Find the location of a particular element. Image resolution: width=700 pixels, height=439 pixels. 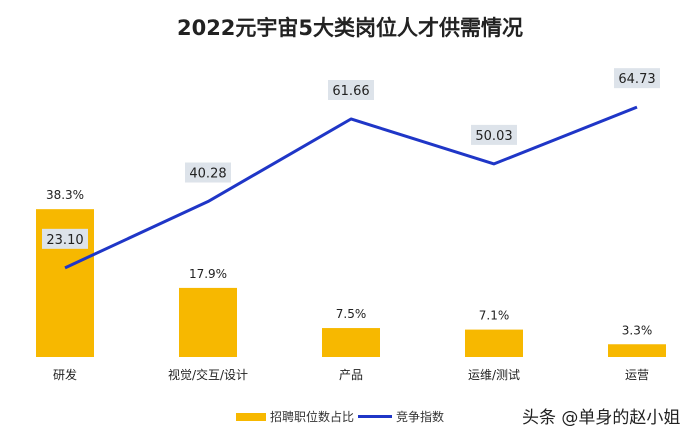

x-tick-label: 产品 is located at coordinates (351, 375).